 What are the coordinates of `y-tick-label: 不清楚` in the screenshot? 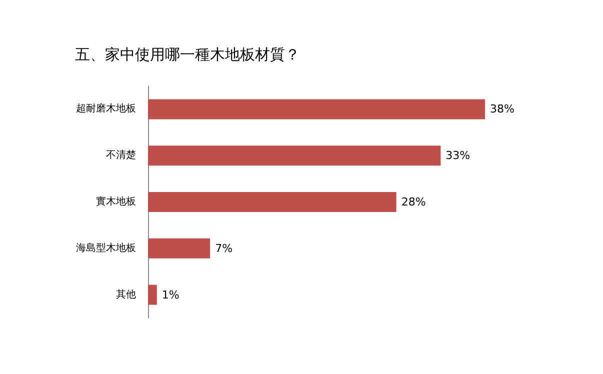 It's located at (121, 155).